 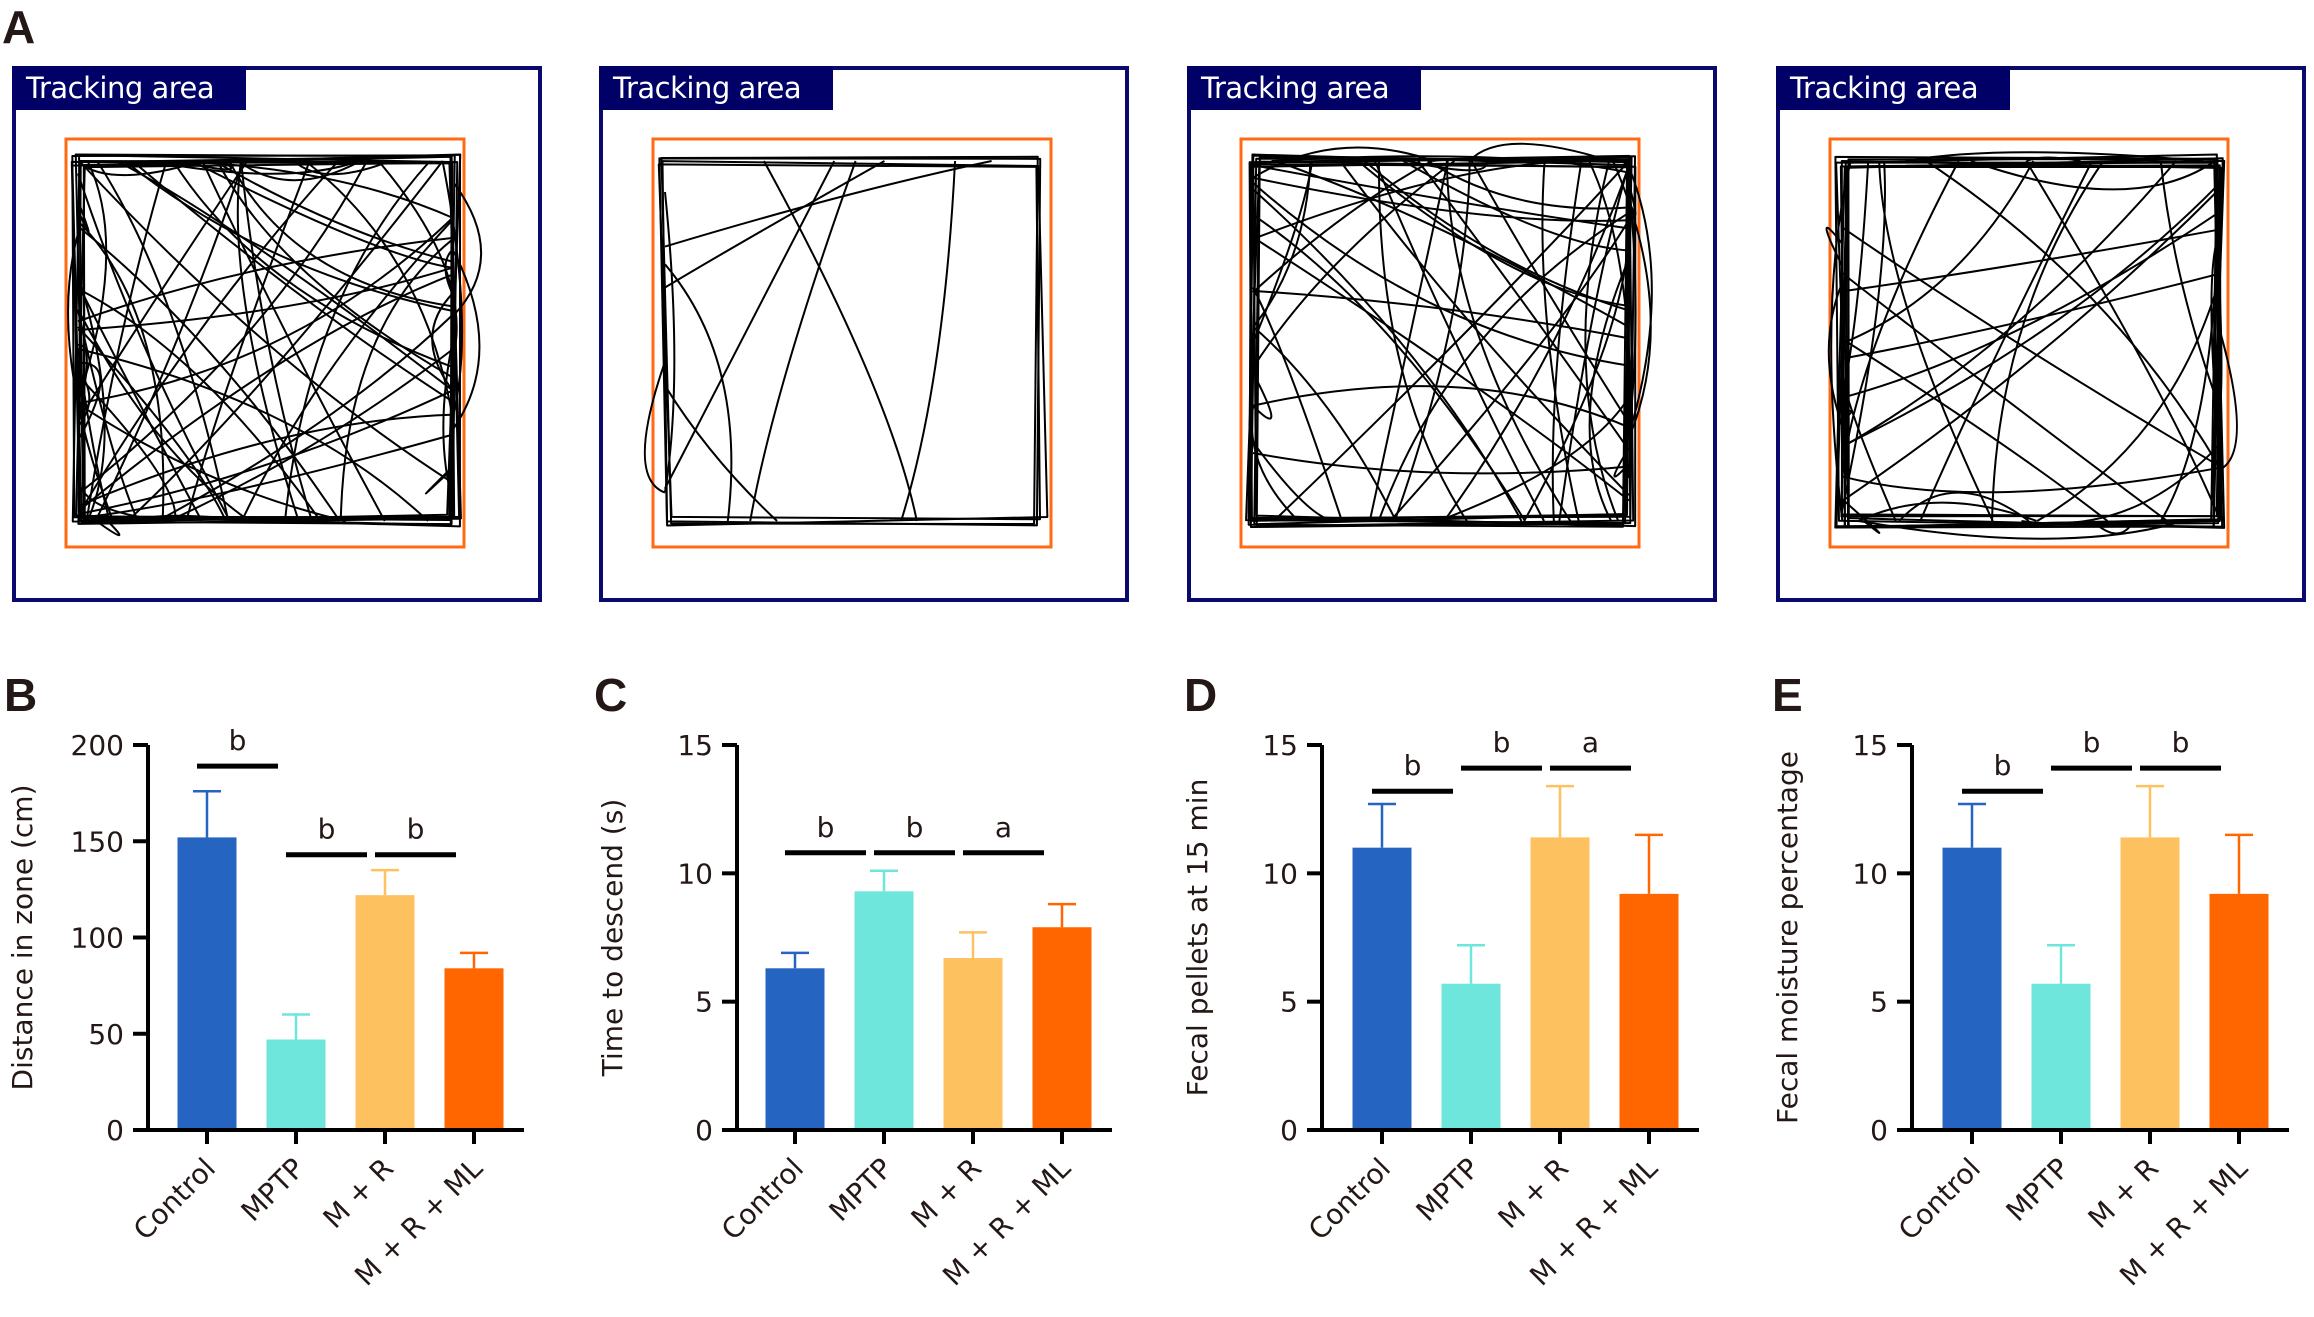 I want to click on y-tick-label: 10, so click(x=1280, y=873).